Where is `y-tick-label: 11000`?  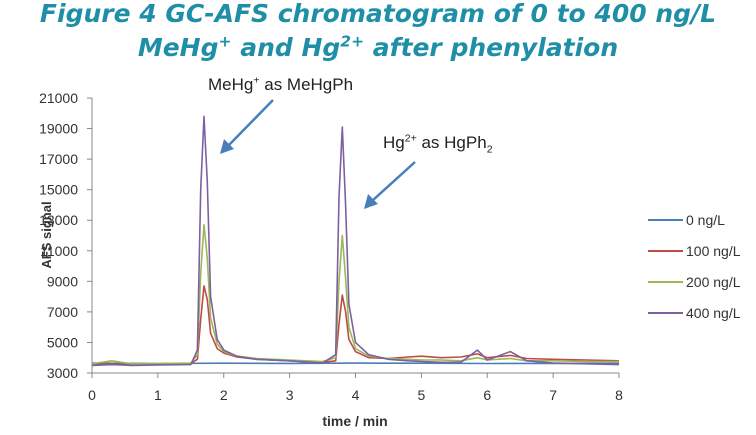
y-tick-label: 11000 is located at coordinates (59, 251).